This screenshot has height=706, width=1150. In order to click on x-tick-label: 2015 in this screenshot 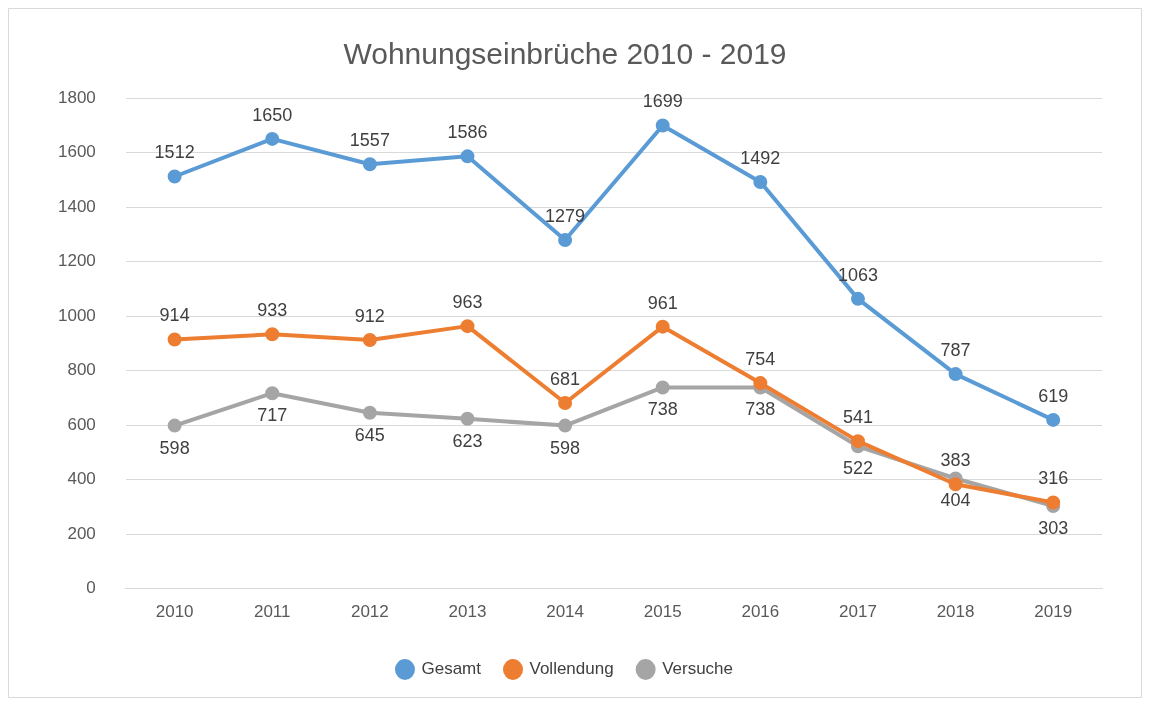, I will do `click(662, 612)`.